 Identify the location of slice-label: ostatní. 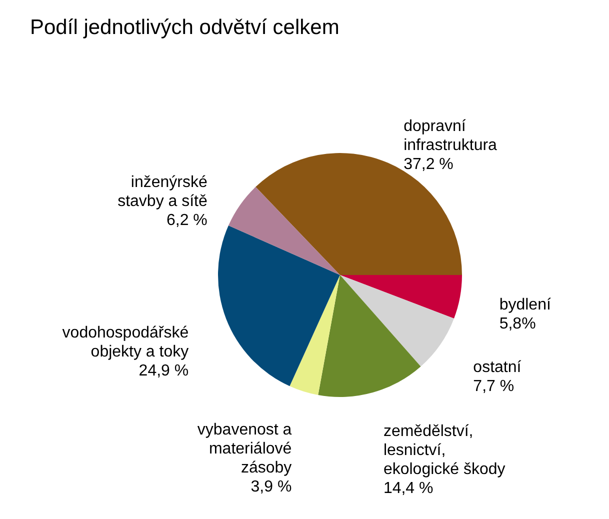
(497, 367).